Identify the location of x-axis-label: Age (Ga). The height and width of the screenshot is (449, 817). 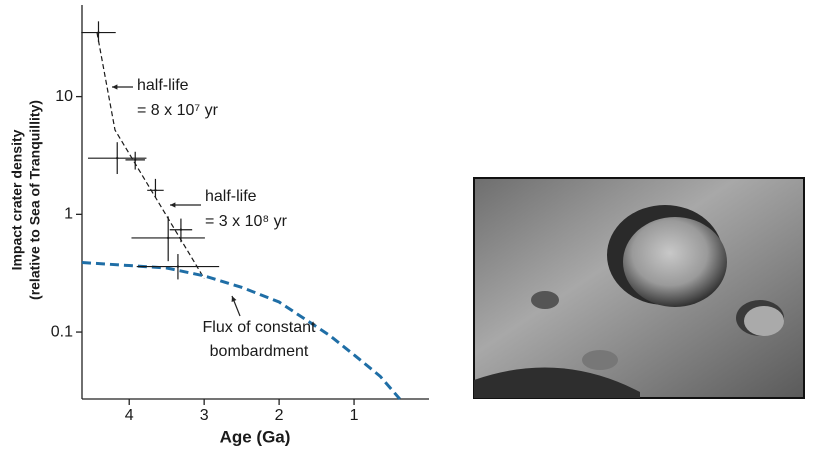
(255, 436).